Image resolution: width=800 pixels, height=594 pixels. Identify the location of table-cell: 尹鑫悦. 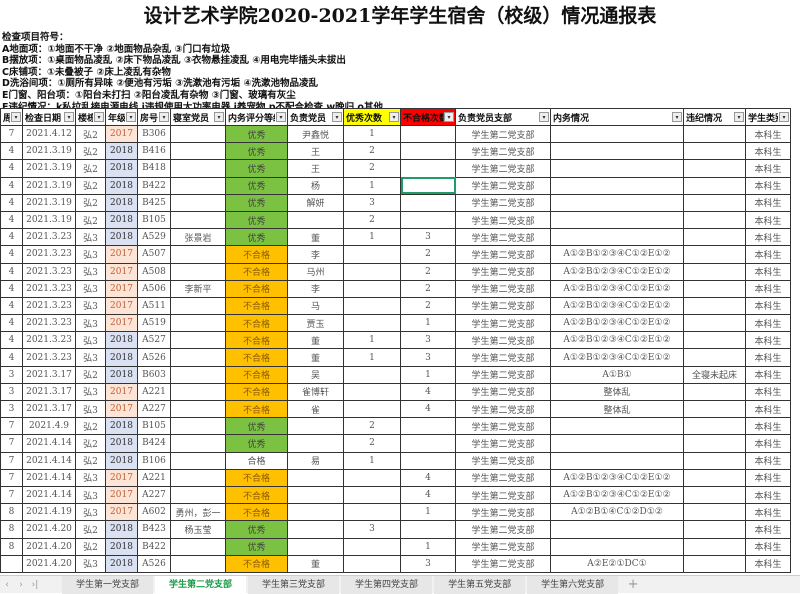
(315, 134).